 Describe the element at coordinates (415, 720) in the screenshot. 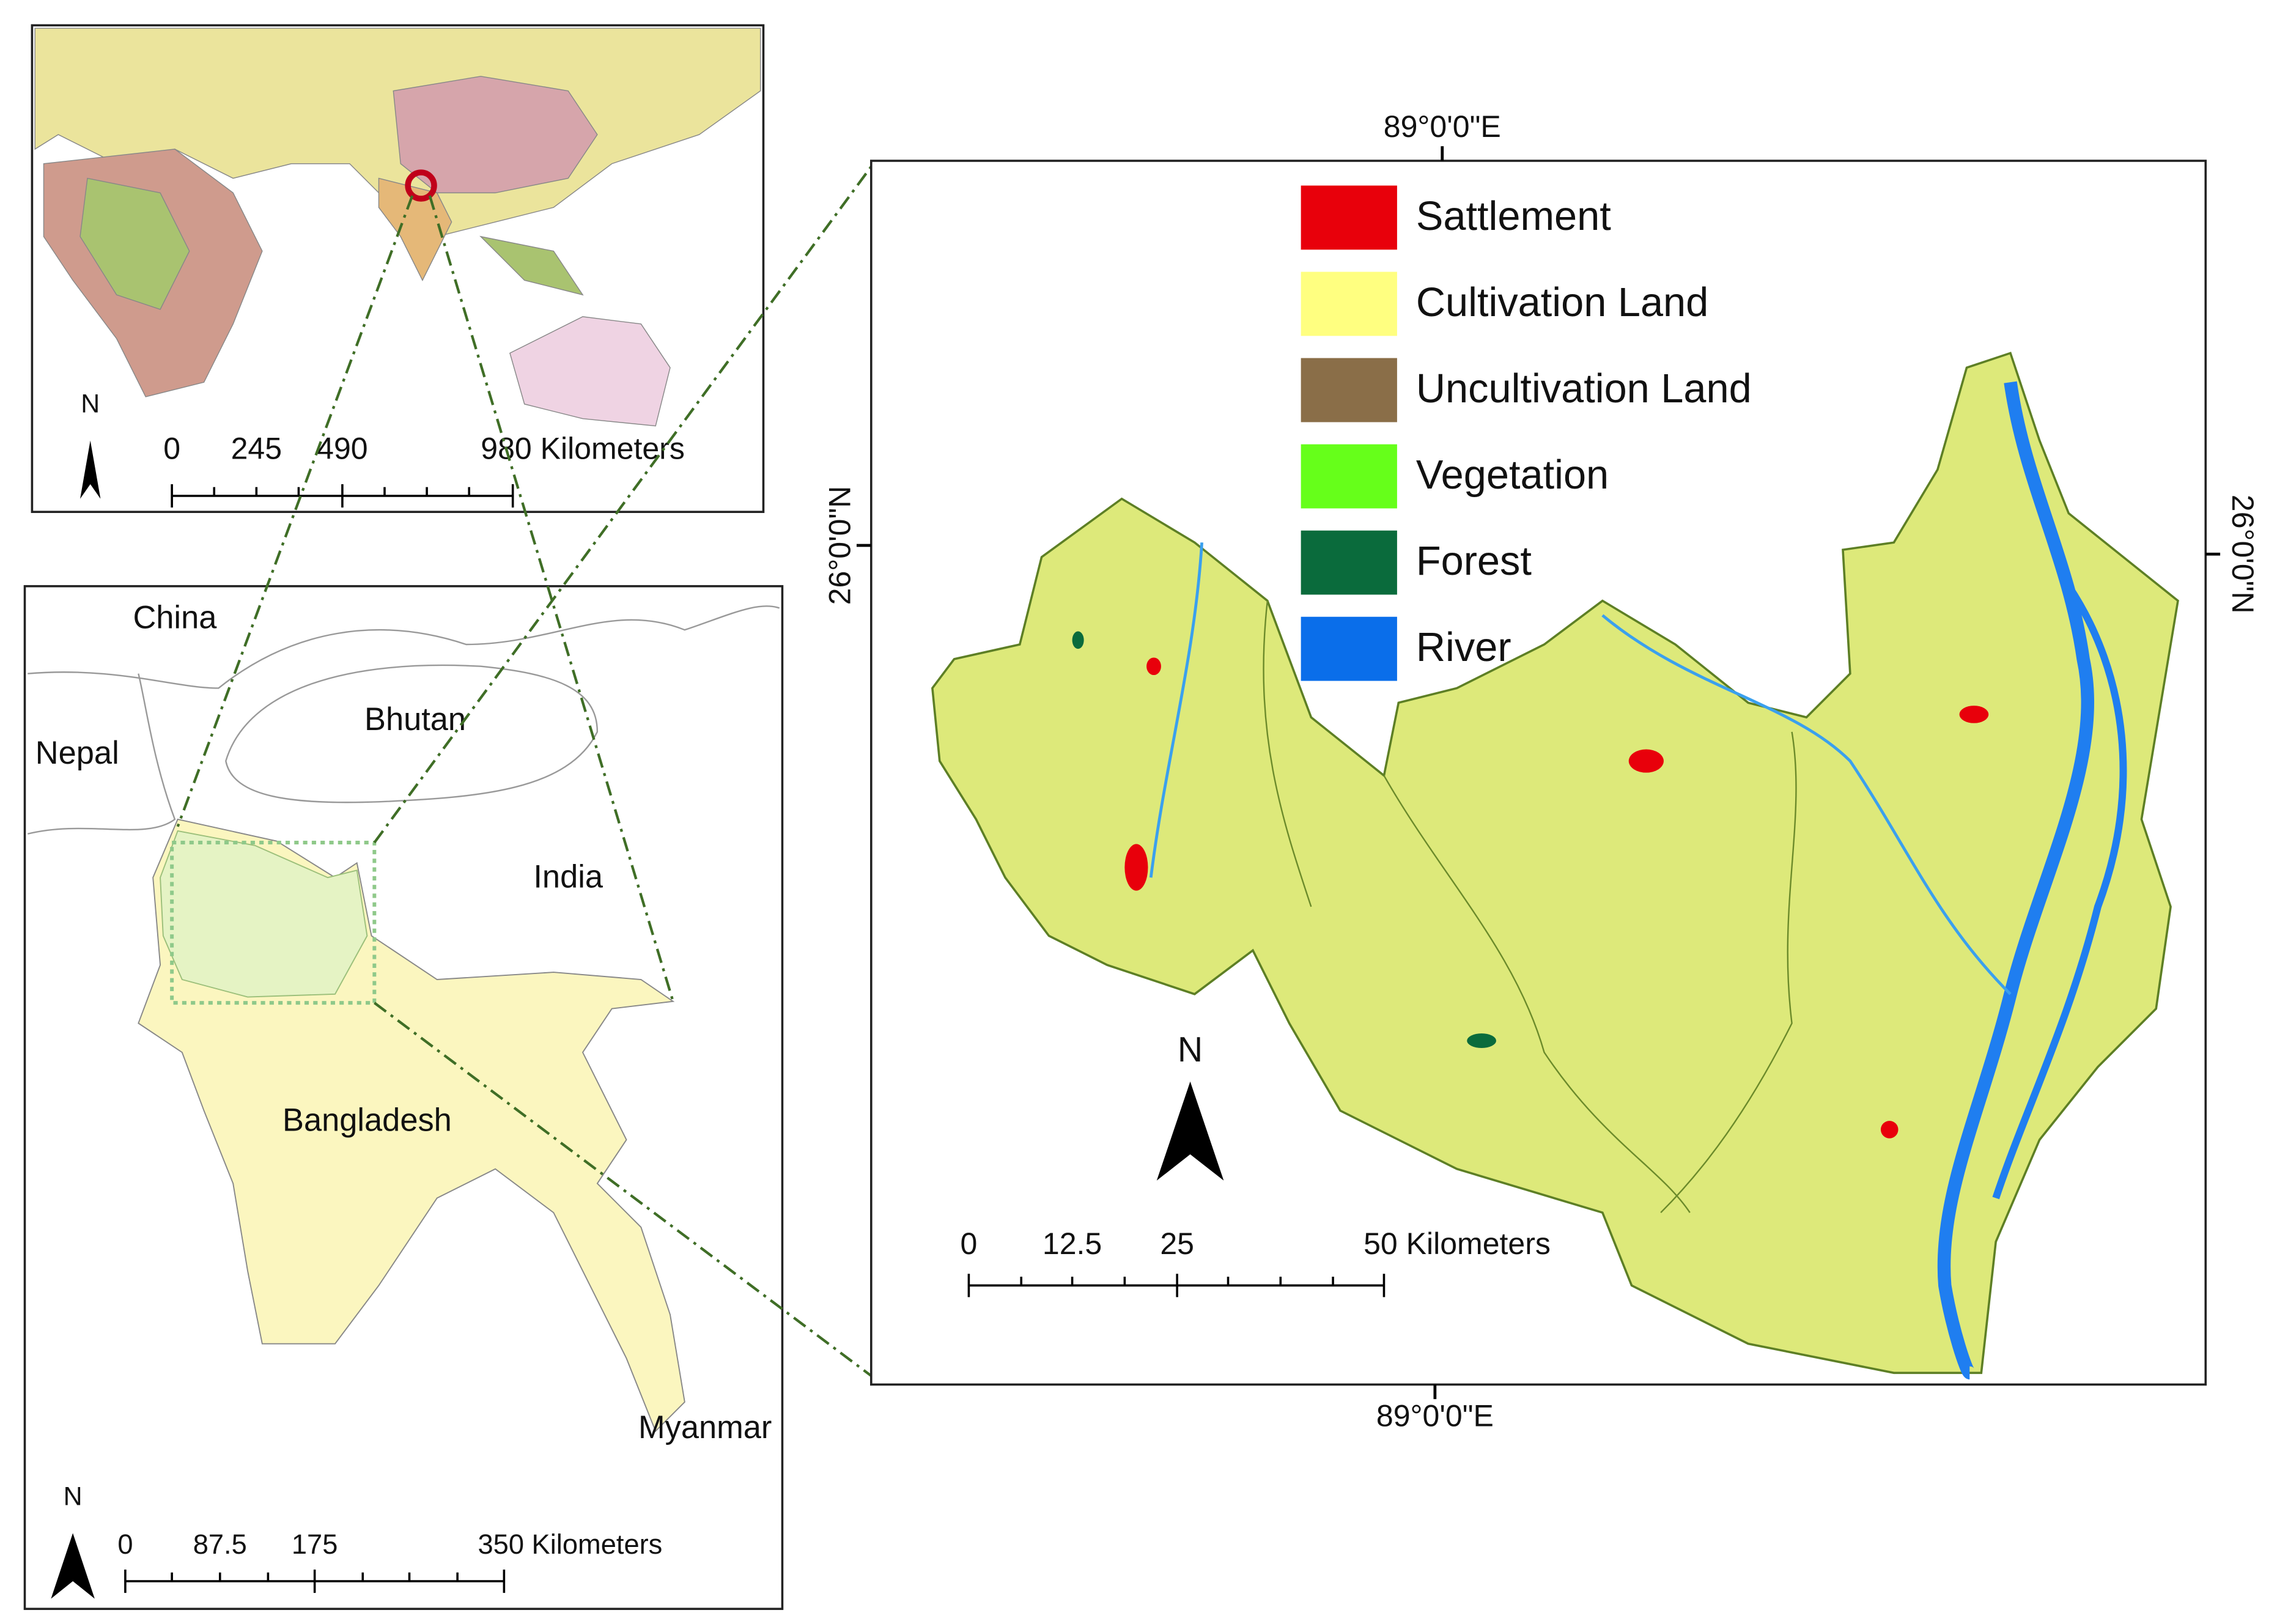

I see `country-label: Bhutan` at that location.